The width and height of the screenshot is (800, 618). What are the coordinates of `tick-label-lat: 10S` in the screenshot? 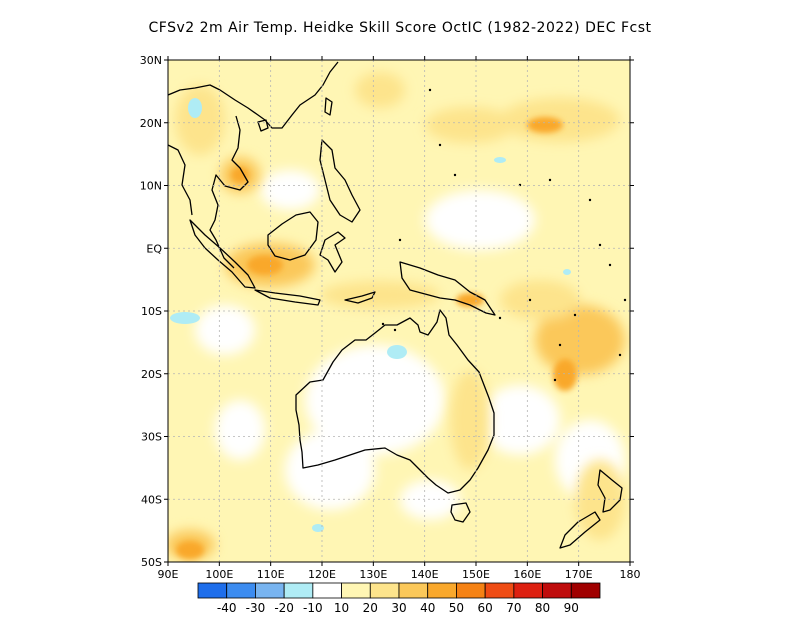 It's located at (151, 311).